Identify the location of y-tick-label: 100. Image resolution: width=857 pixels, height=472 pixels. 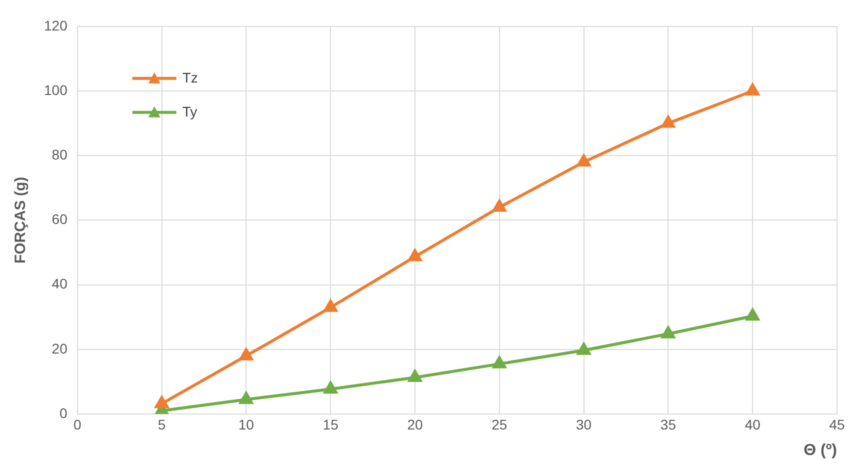
(56, 90).